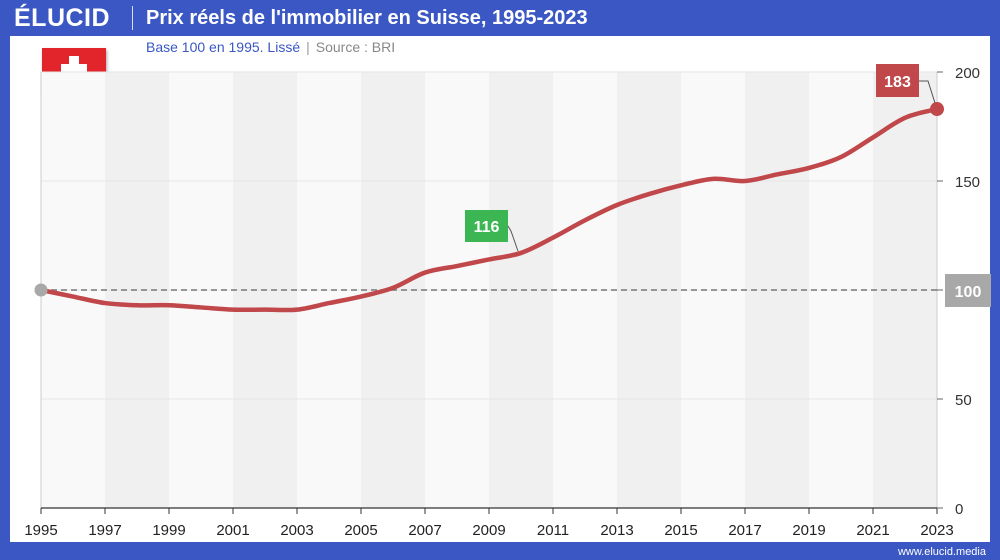  What do you see at coordinates (808, 530) in the screenshot?
I see `x-tick-label: 2019` at bounding box center [808, 530].